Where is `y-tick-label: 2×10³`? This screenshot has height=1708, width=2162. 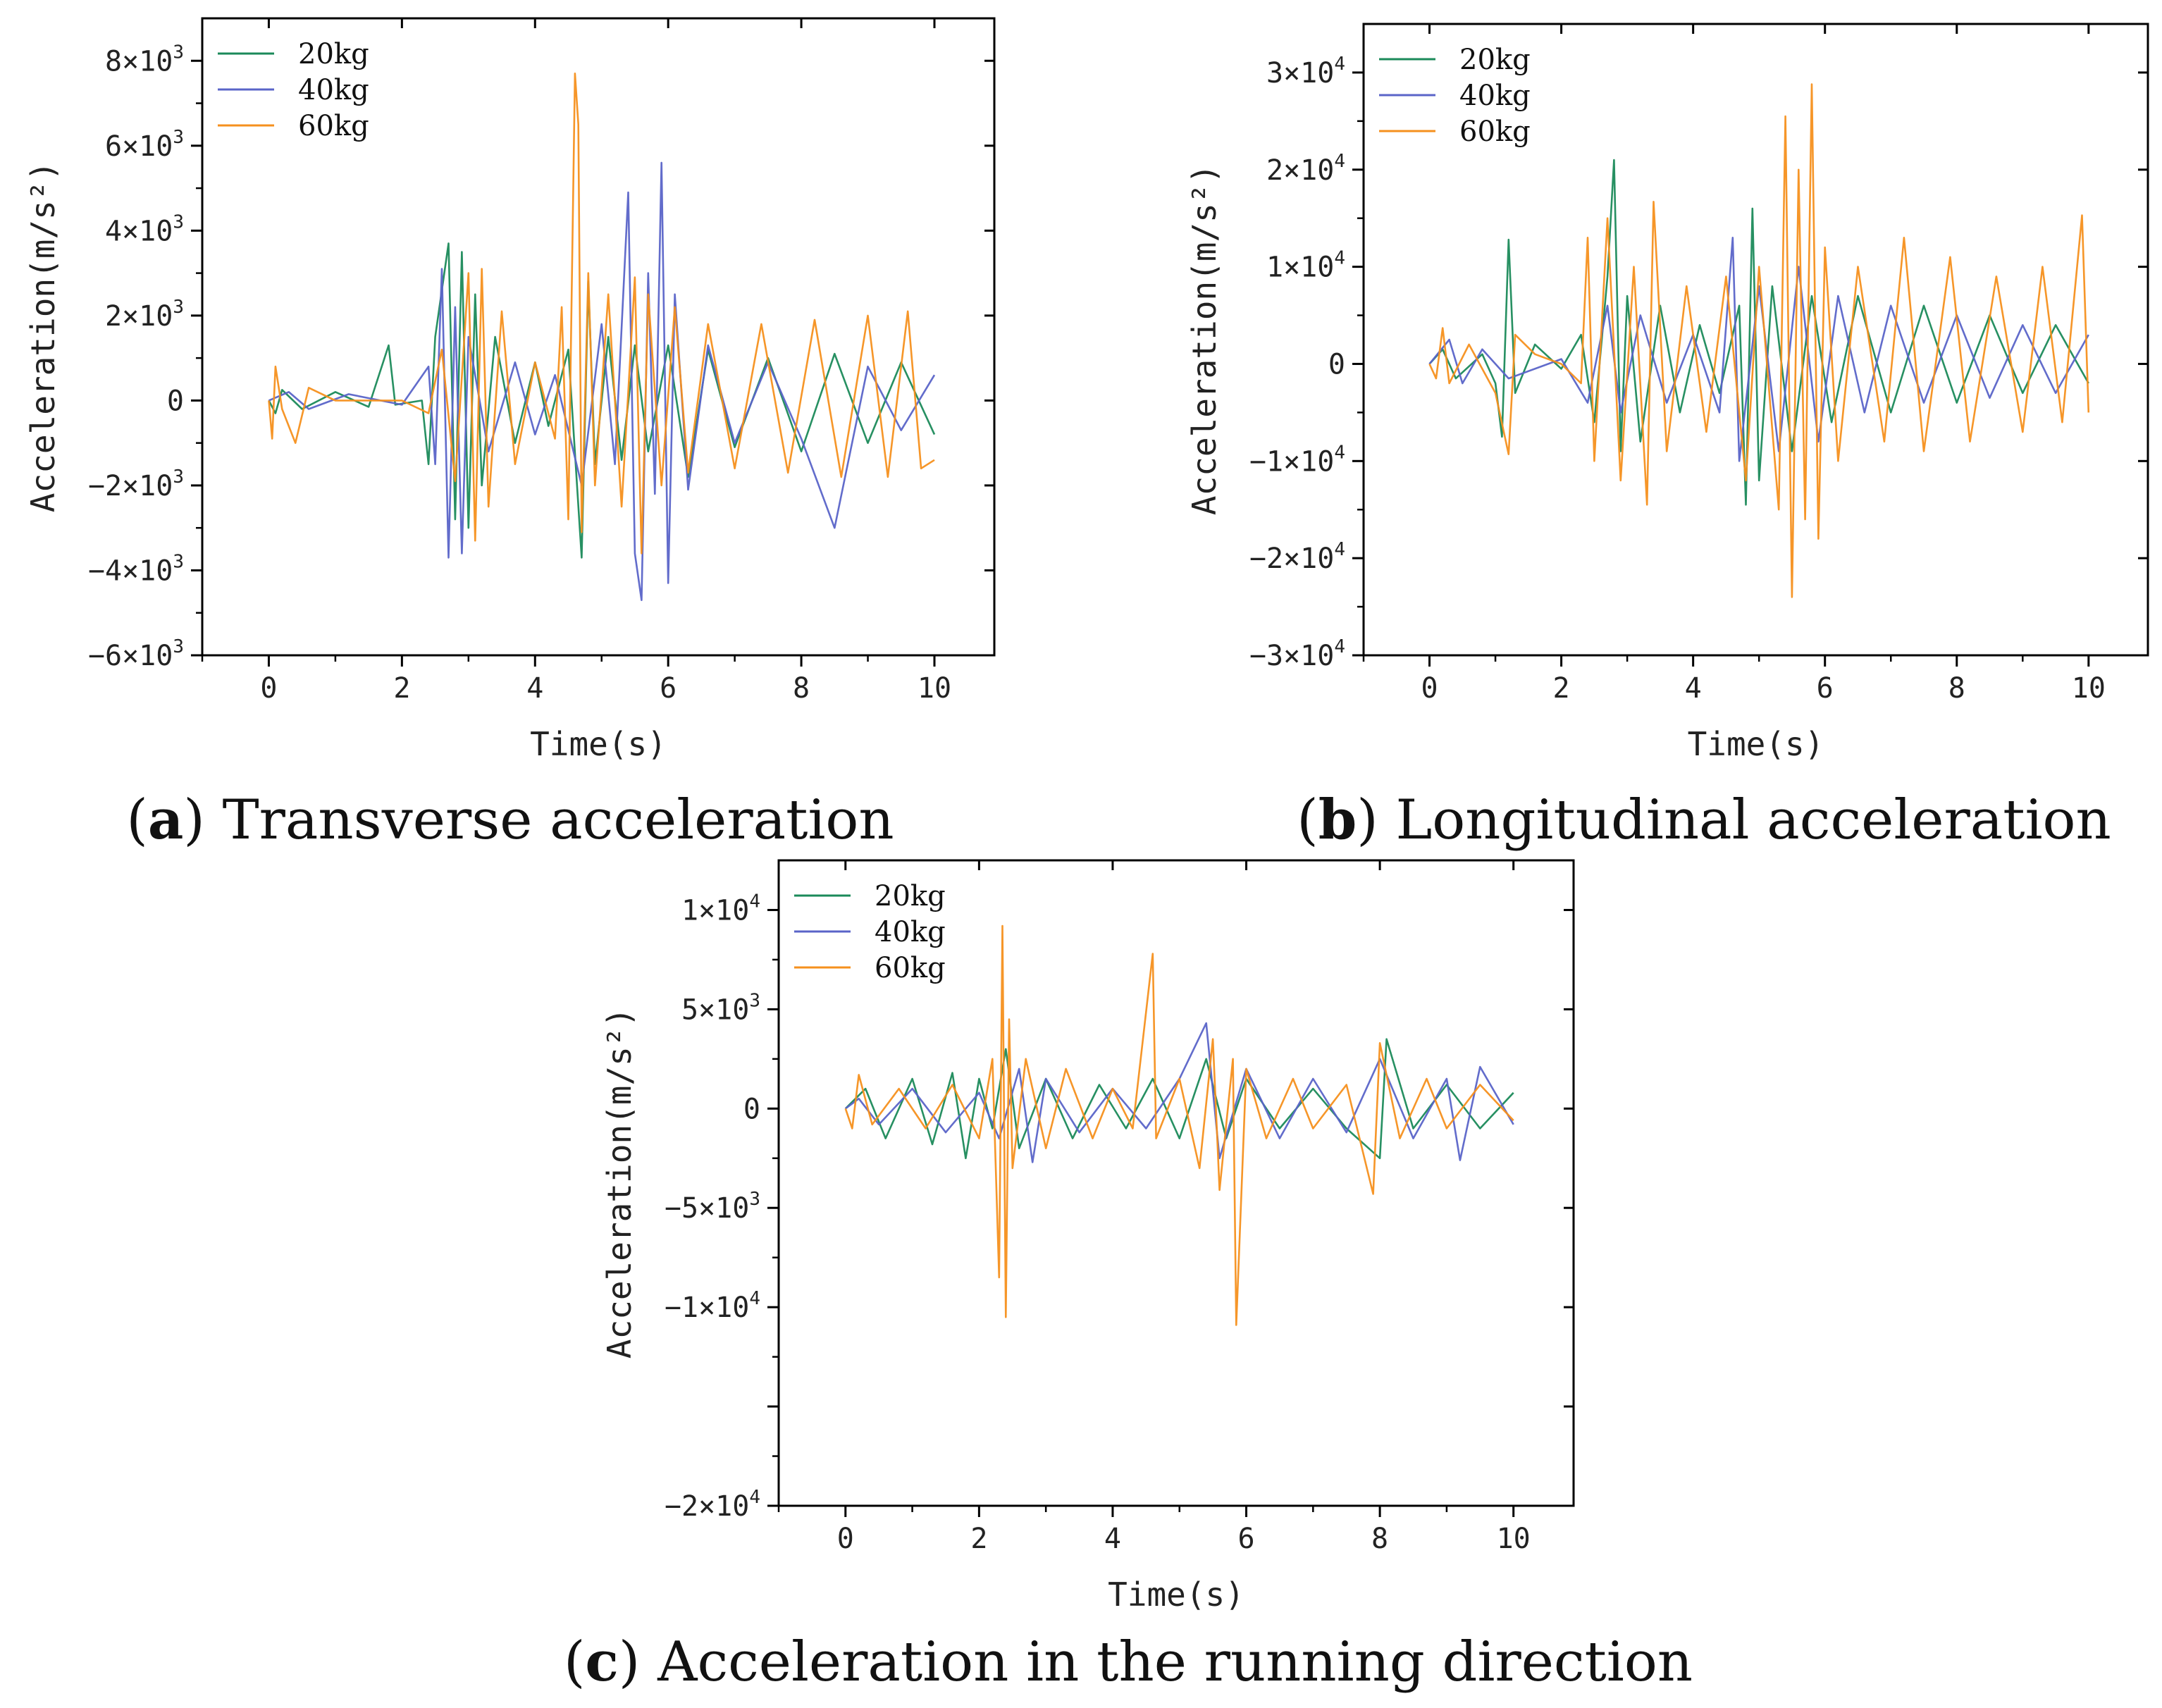
y-tick-label: 2×10³ is located at coordinates (144, 315).